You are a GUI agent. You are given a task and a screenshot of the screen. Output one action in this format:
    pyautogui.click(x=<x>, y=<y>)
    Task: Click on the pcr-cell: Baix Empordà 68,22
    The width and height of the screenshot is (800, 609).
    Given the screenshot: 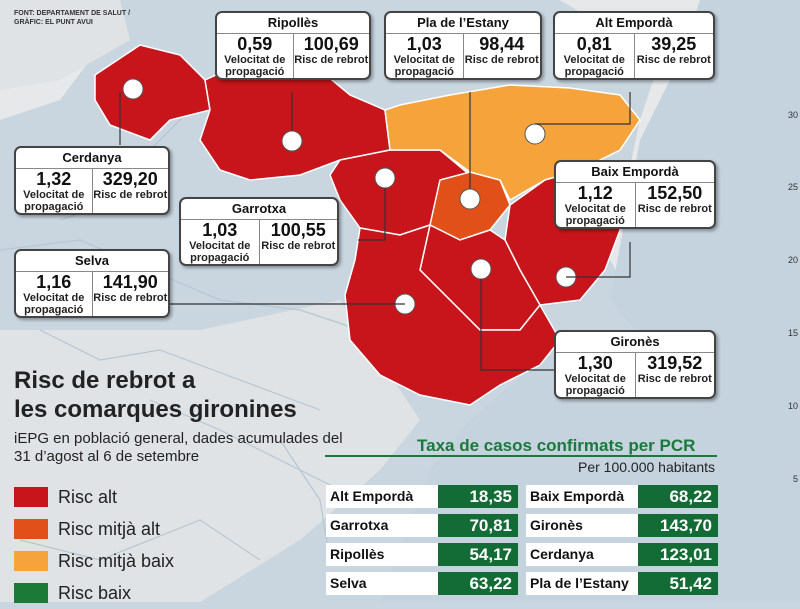 What is the action you would take?
    pyautogui.click(x=622, y=496)
    